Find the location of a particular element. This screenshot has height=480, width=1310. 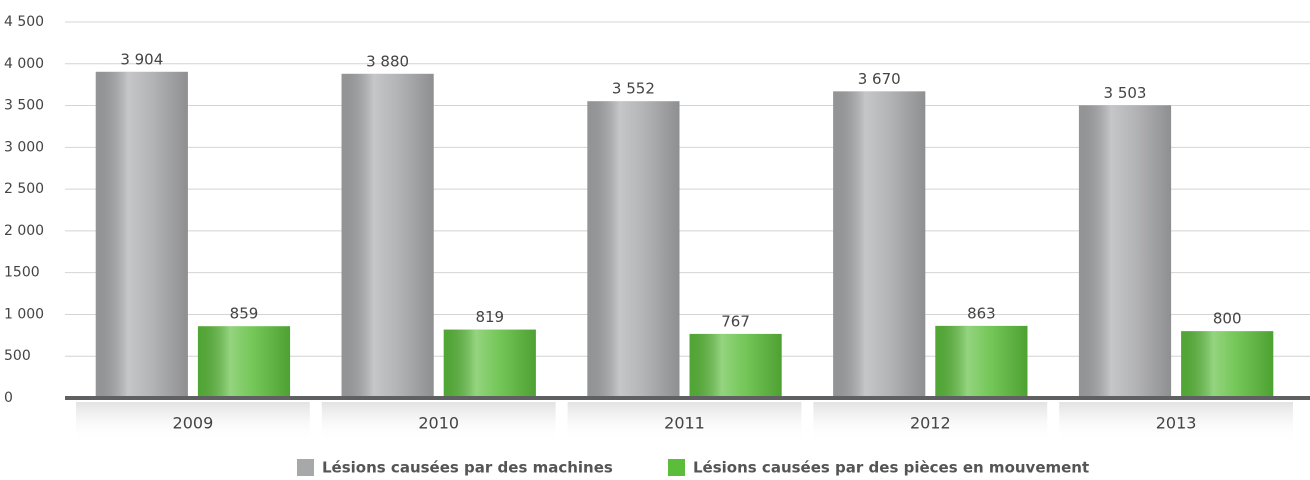

x-tick-label: 2013 is located at coordinates (1176, 423).